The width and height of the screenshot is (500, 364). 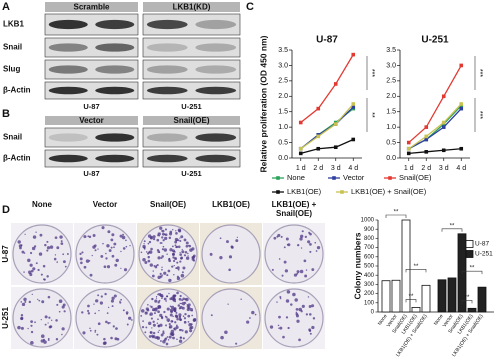 What do you see at coordinates (192, 7) in the screenshot?
I see `blot-group-label: LKB1(KD)` at bounding box center [192, 7].